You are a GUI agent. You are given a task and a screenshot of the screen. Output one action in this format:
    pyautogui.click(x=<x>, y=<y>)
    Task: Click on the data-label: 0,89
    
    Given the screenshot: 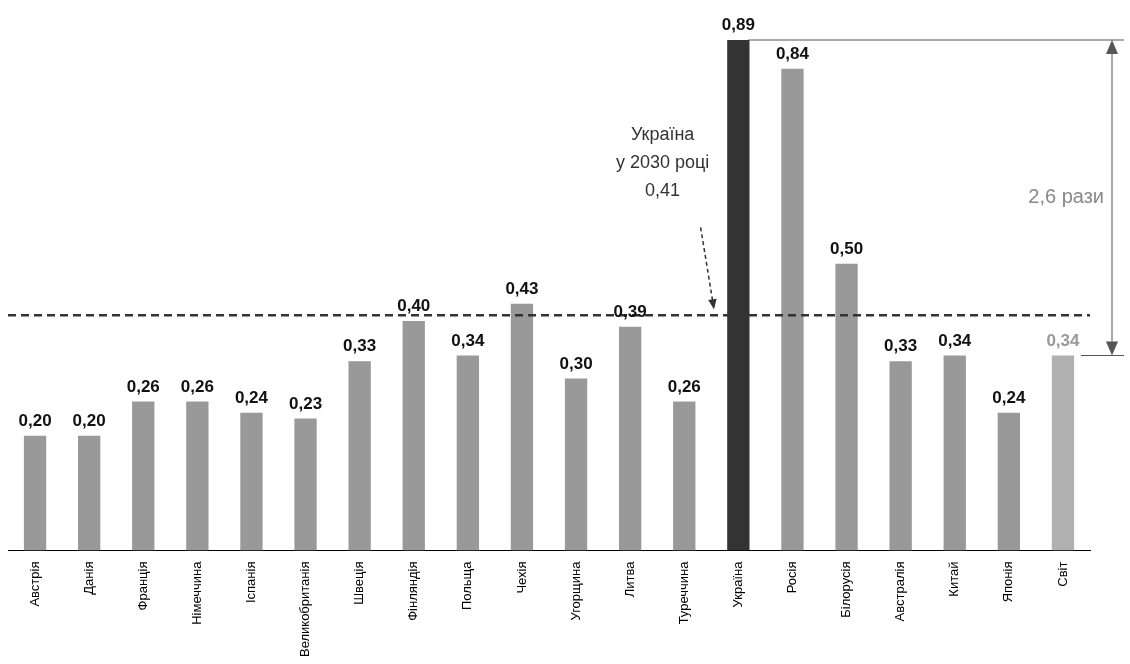 What is the action you would take?
    pyautogui.click(x=738, y=25)
    